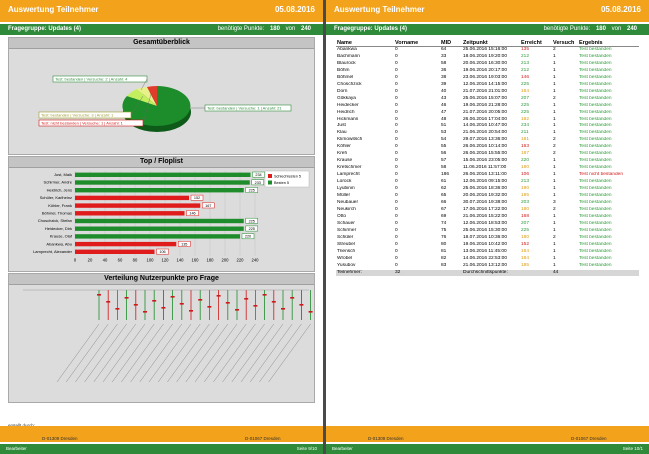  Describe the element at coordinates (342, 133) in the screenshot. I see `table-cell: Klau` at that location.